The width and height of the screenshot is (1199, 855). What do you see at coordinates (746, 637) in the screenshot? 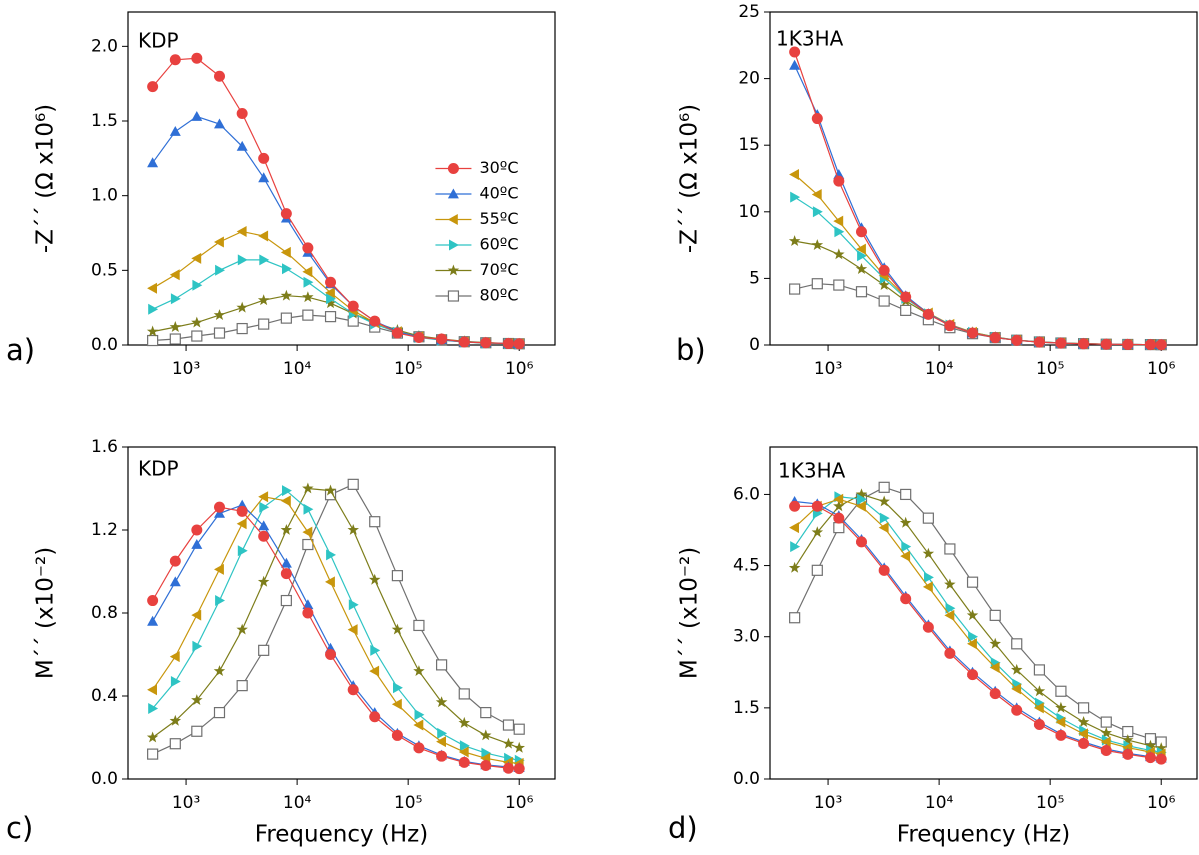
I see `y-tick-label: 3.0` at bounding box center [746, 637].